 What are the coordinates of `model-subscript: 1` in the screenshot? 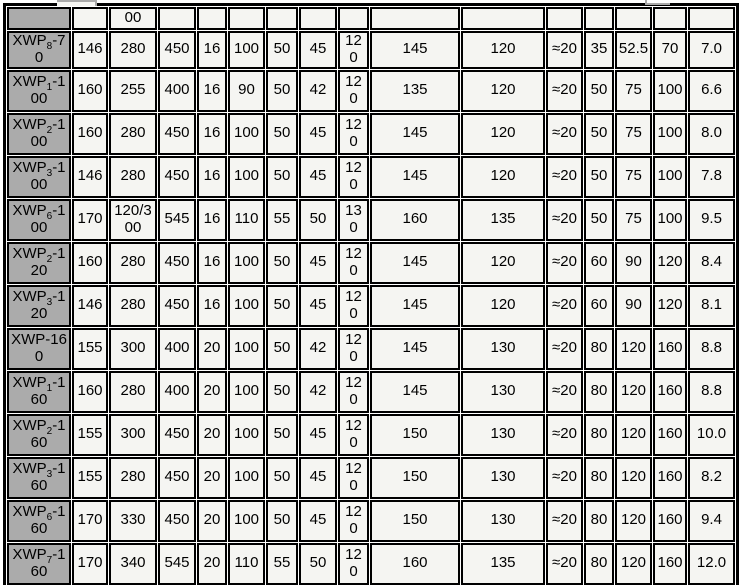 It's located at (49, 388).